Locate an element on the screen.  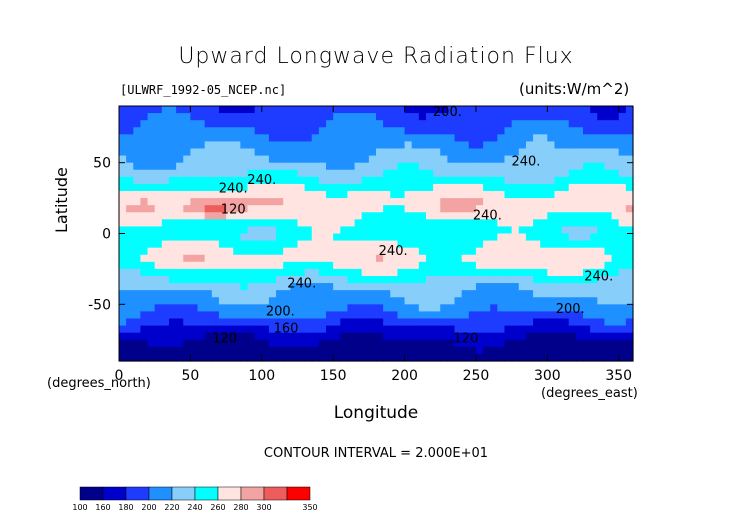
colorbar-swatch is located at coordinates (137, 493).